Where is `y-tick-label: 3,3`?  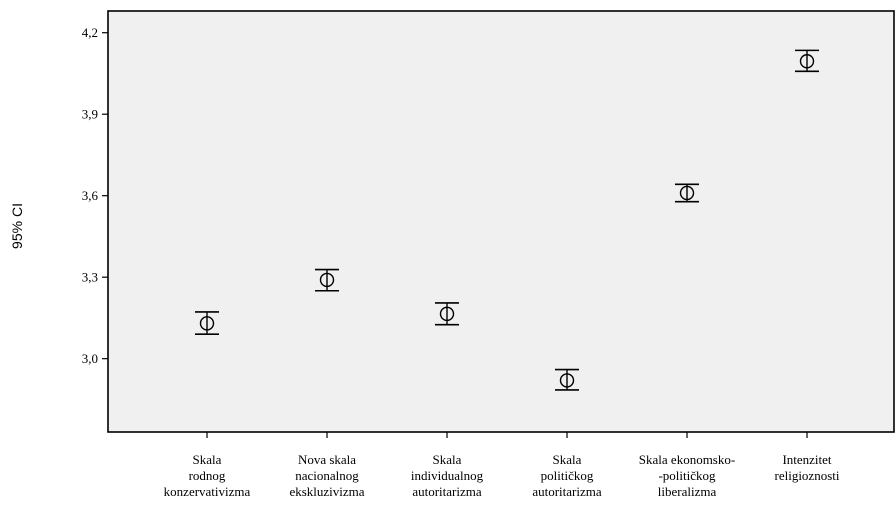 y-tick-label: 3,3 is located at coordinates (90, 277).